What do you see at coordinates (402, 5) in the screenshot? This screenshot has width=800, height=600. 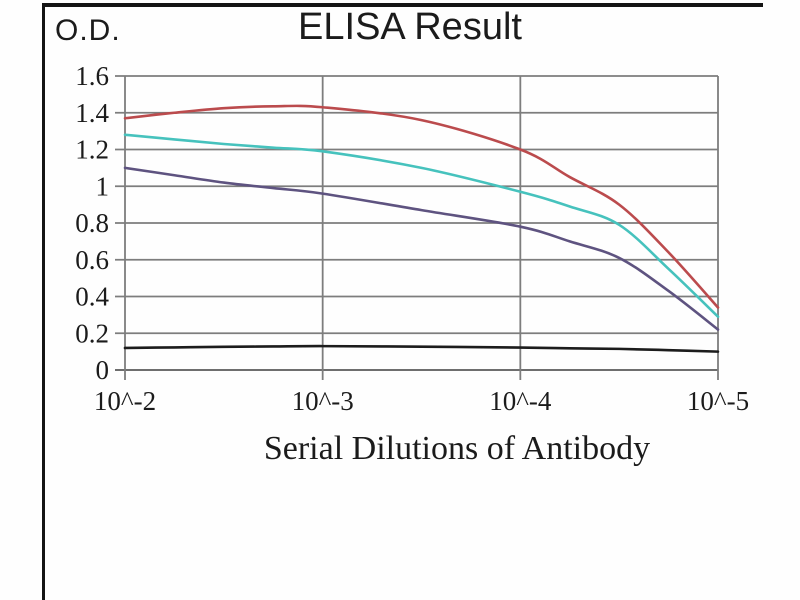 I see `figure-frame-top` at bounding box center [402, 5].